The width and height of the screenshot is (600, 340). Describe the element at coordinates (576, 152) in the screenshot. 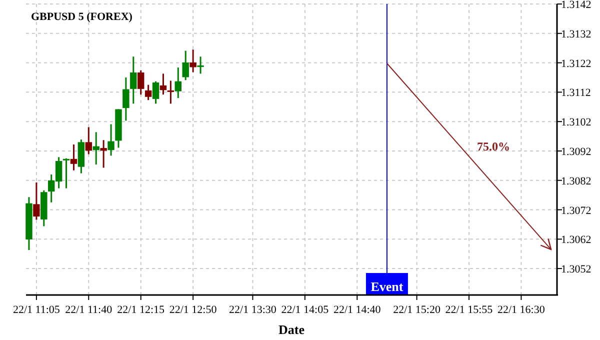

I see `y-tick-label: 1.3092` at that location.